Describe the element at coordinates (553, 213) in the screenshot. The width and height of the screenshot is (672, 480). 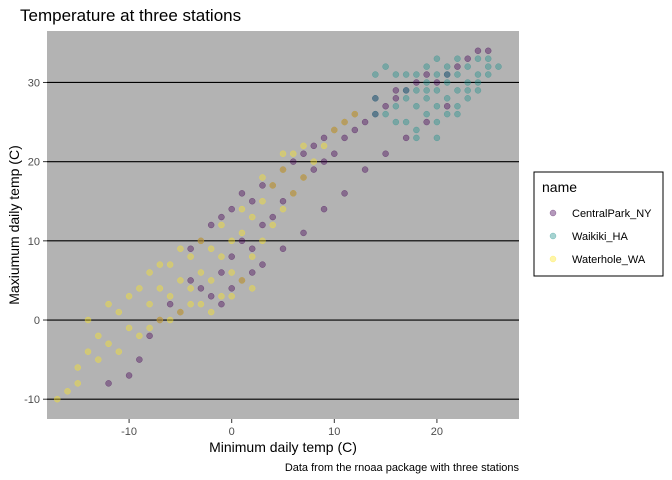
I see `legend-key-CentralPark_NY` at that location.